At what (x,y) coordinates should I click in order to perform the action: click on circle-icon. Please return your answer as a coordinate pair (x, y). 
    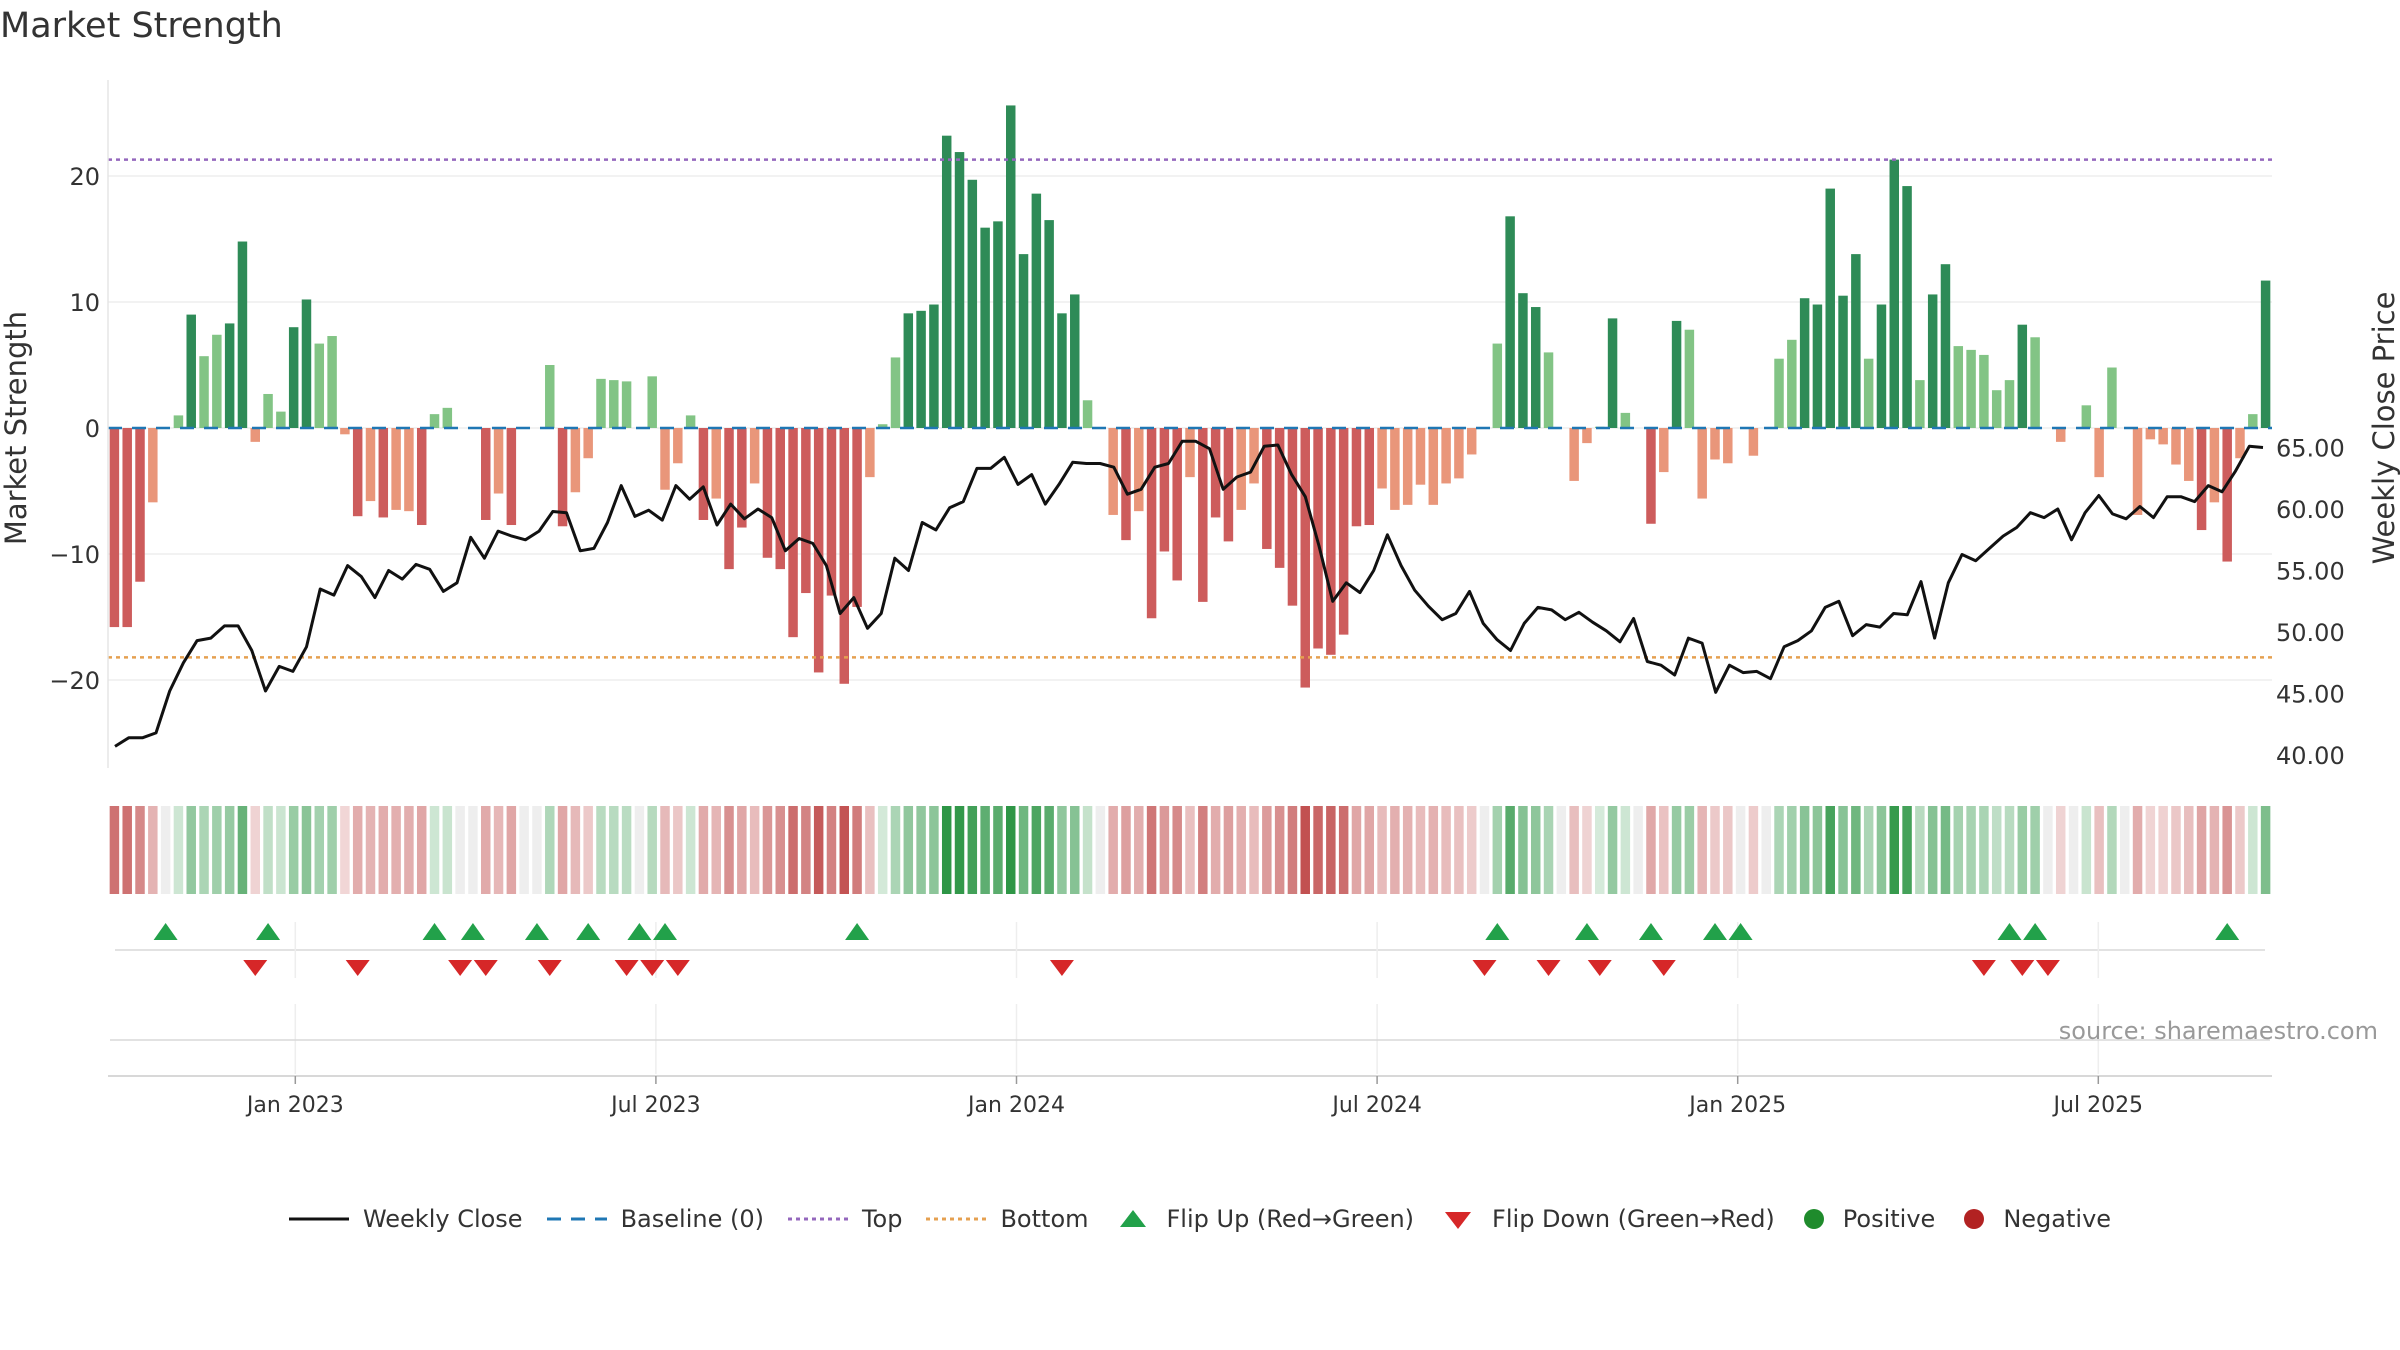
    Looking at the image, I should click on (1813, 1219).